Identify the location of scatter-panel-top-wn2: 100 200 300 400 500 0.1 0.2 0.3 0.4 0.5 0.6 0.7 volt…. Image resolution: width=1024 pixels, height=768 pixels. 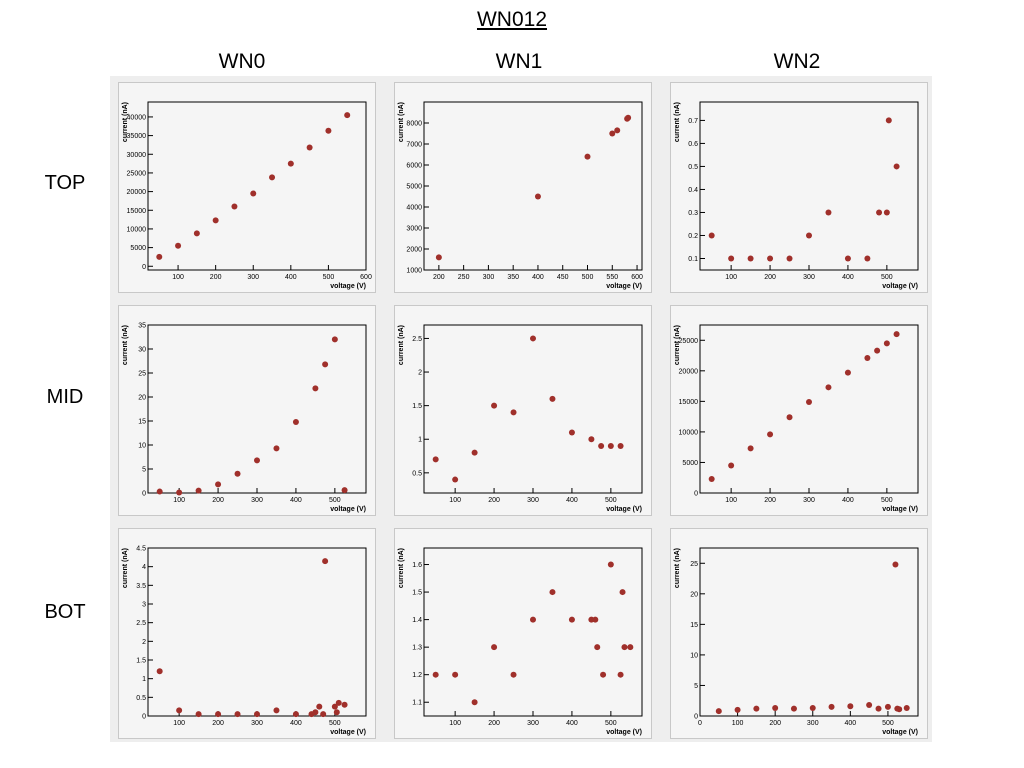
(799, 187).